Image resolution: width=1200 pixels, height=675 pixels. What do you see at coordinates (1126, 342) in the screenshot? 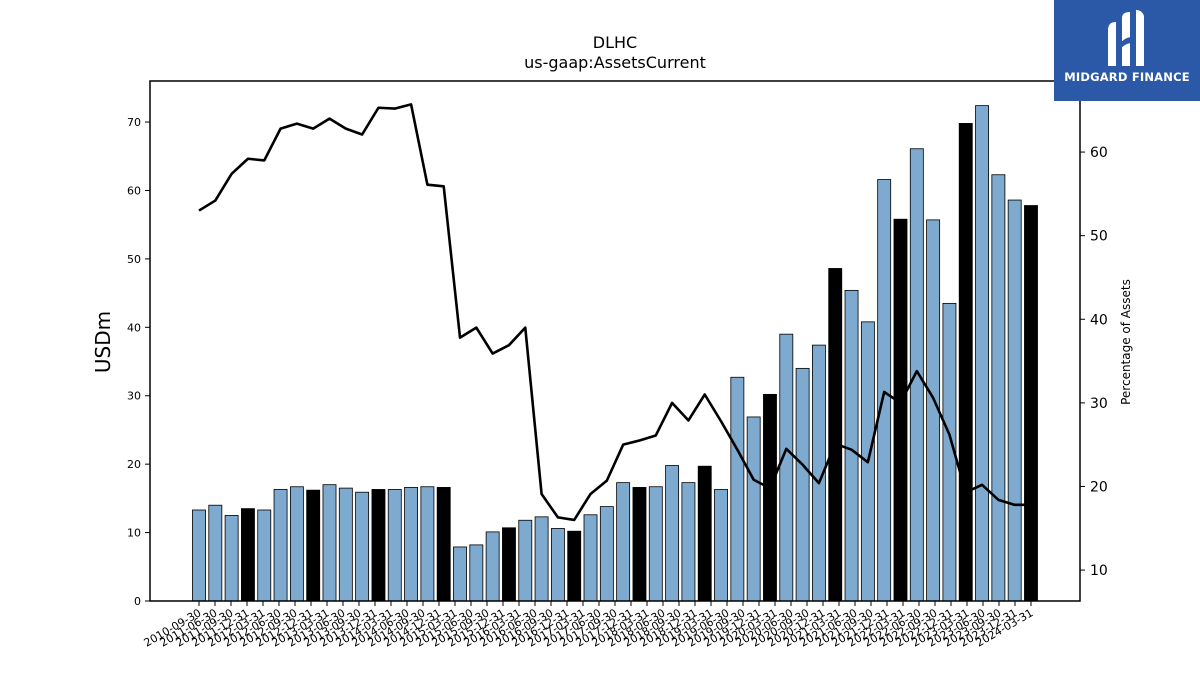
I see `y2-axis-label: Percentage of Assets` at bounding box center [1126, 342].